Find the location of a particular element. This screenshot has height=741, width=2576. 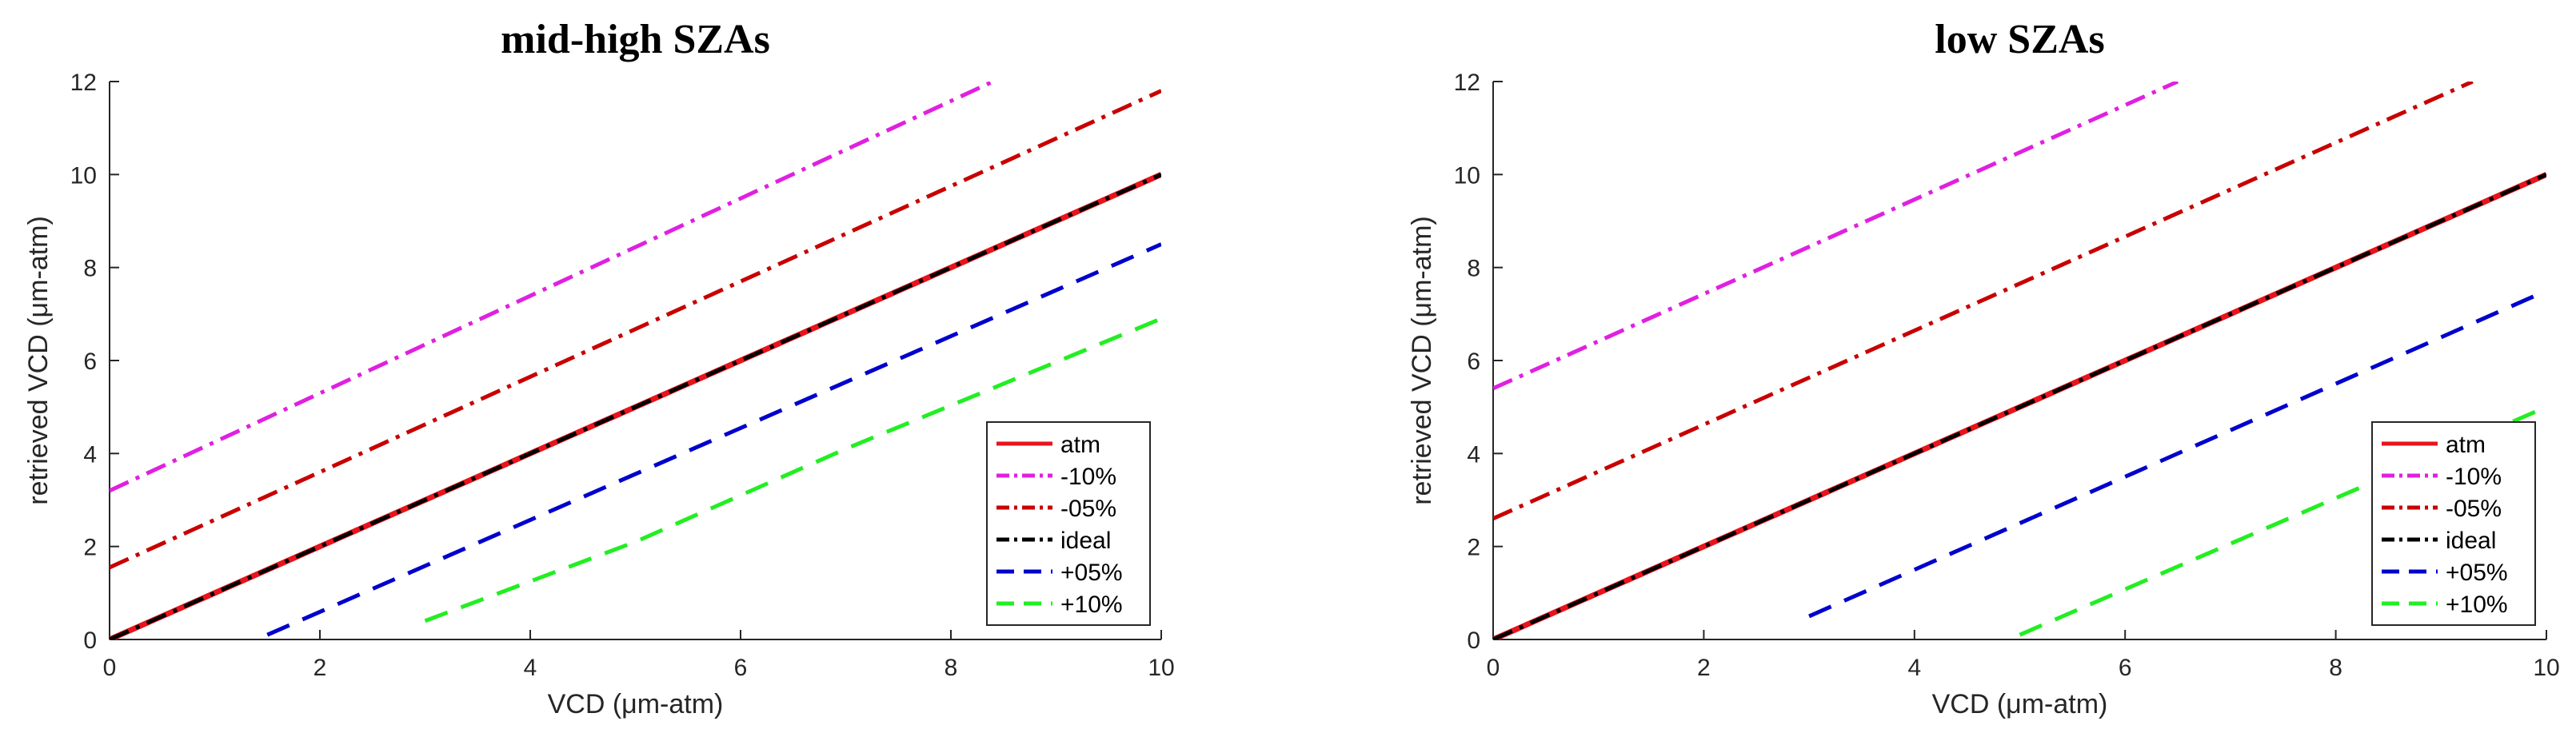

series-line-minus-10pct is located at coordinates (1836, 236).